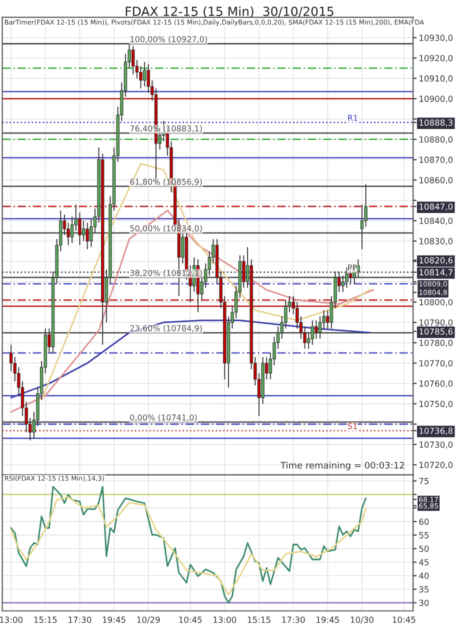 Image resolution: width=459 pixels, height=641 pixels. I want to click on ref-line-label: 100,00% (10927,0), so click(168, 40).